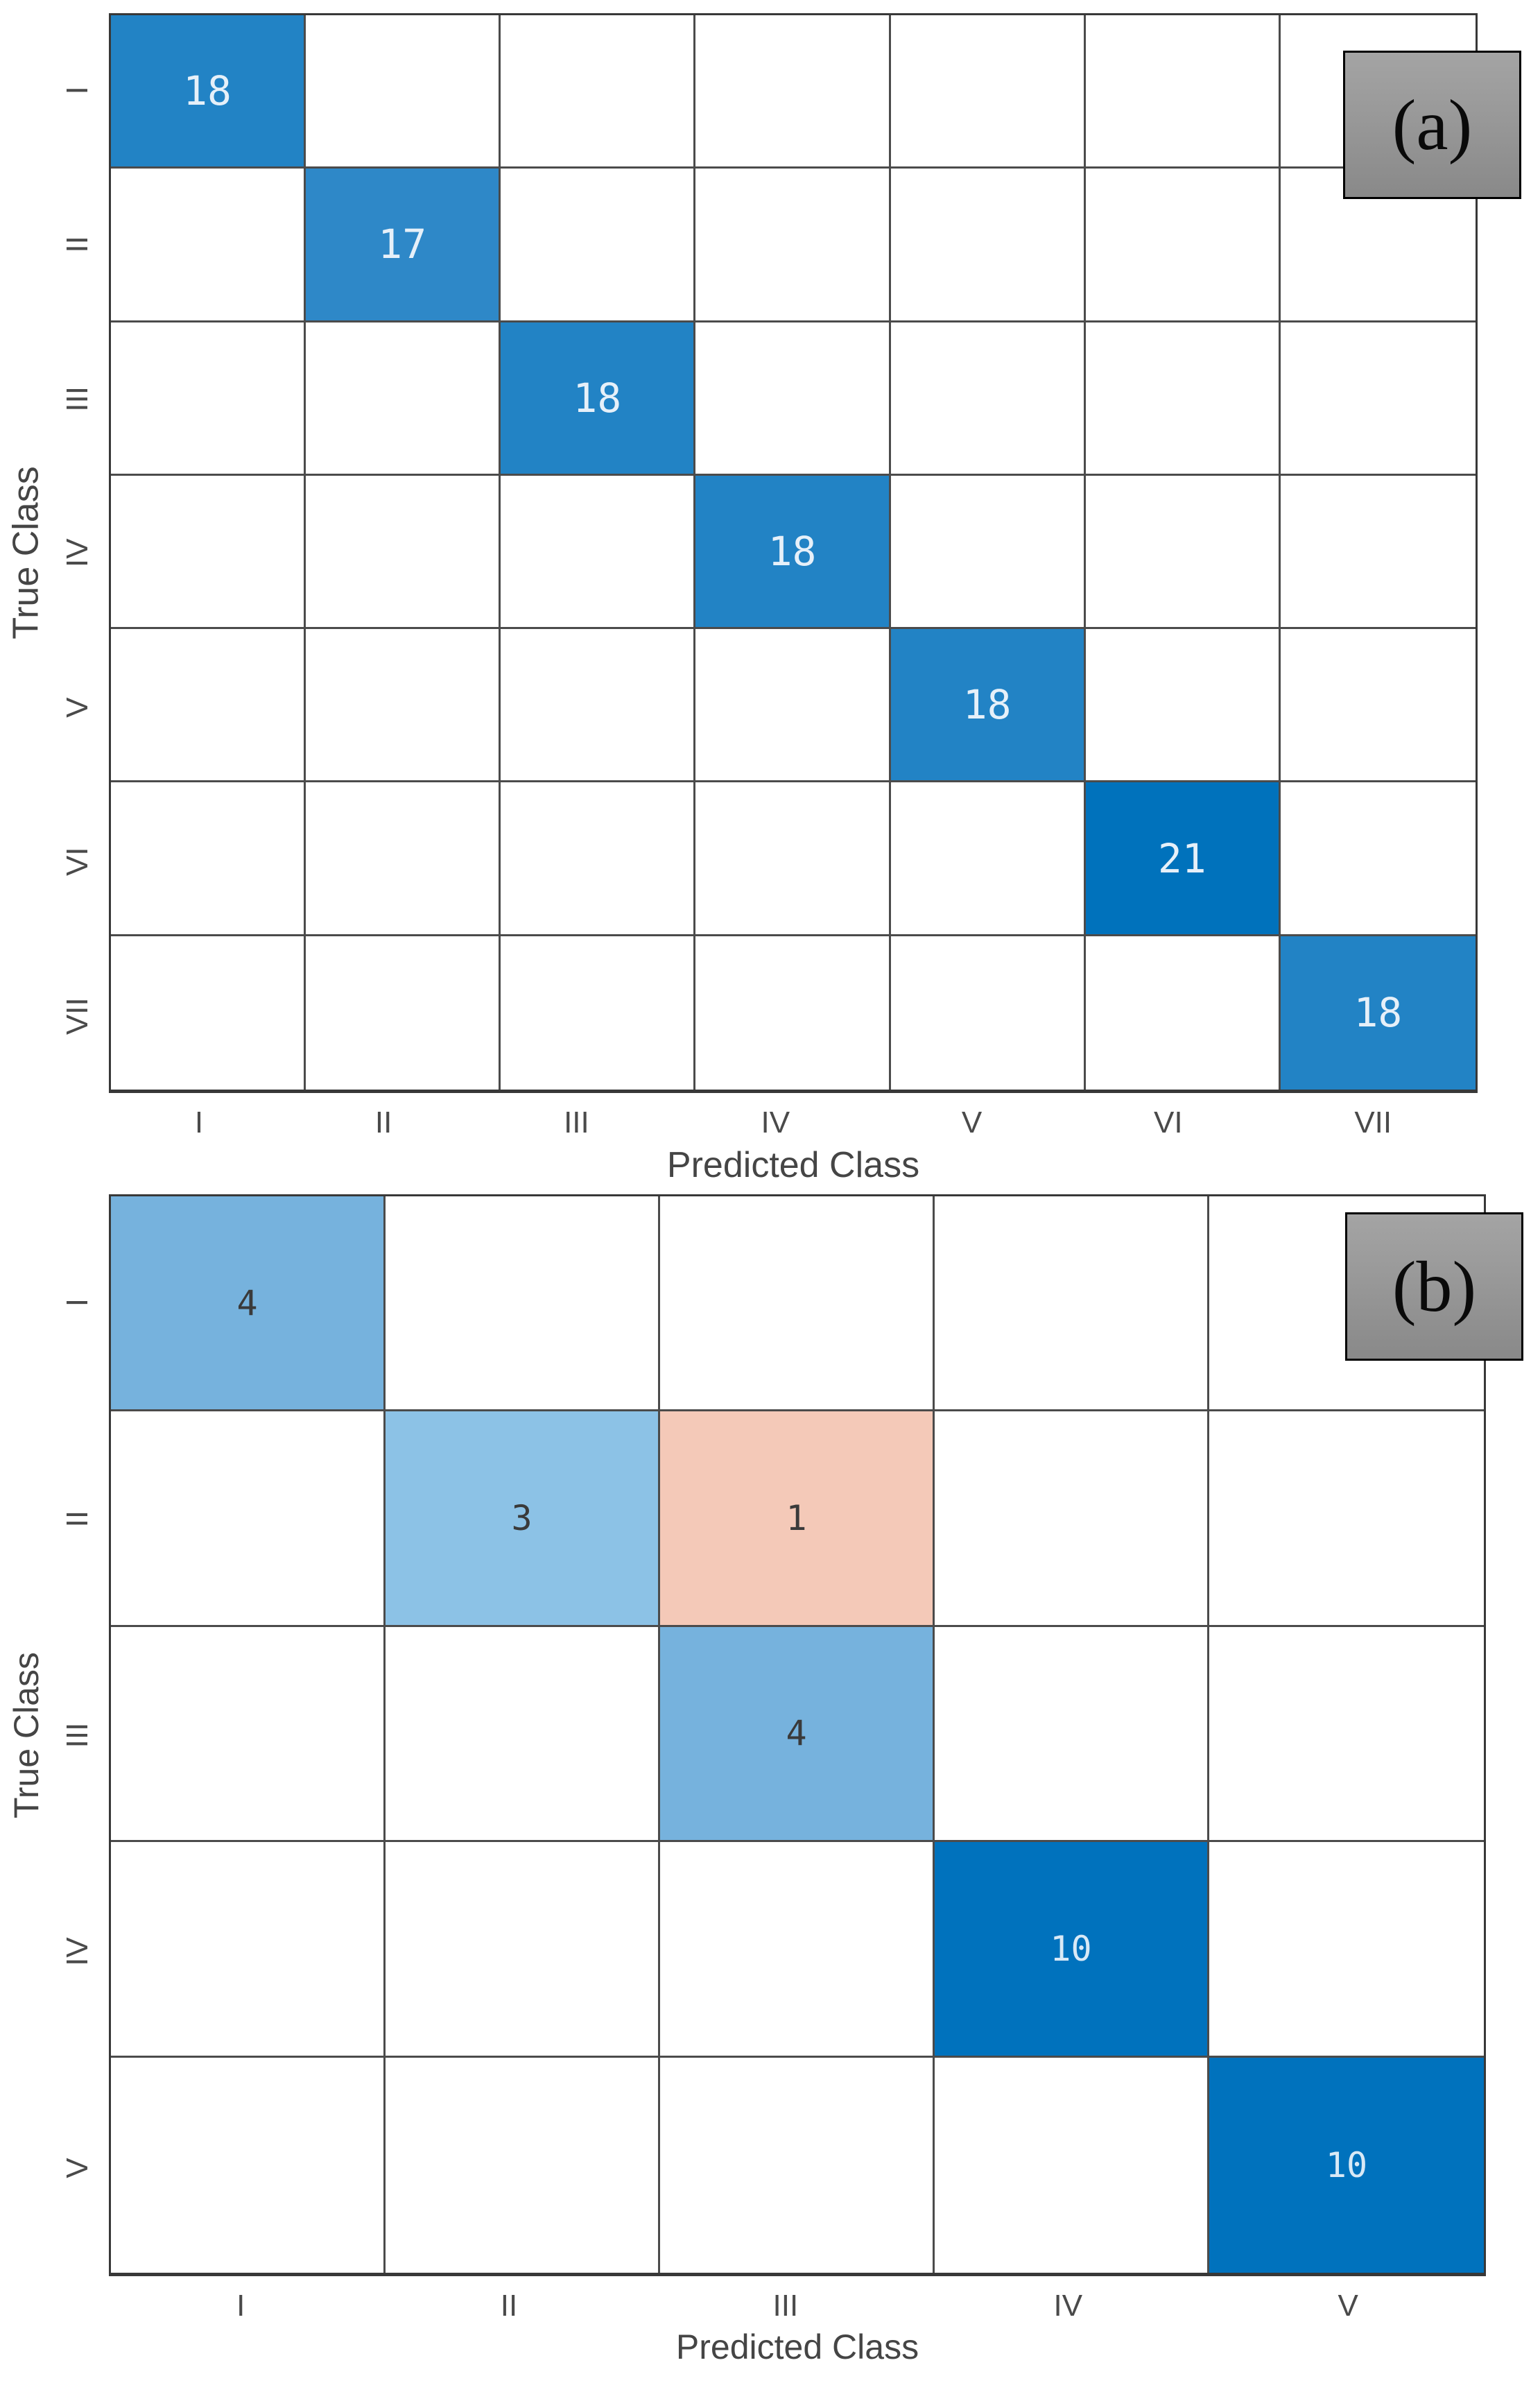 Image resolution: width=1540 pixels, height=2383 pixels. Describe the element at coordinates (1373, 1122) in the screenshot. I see `x-tick-label: VII` at that location.